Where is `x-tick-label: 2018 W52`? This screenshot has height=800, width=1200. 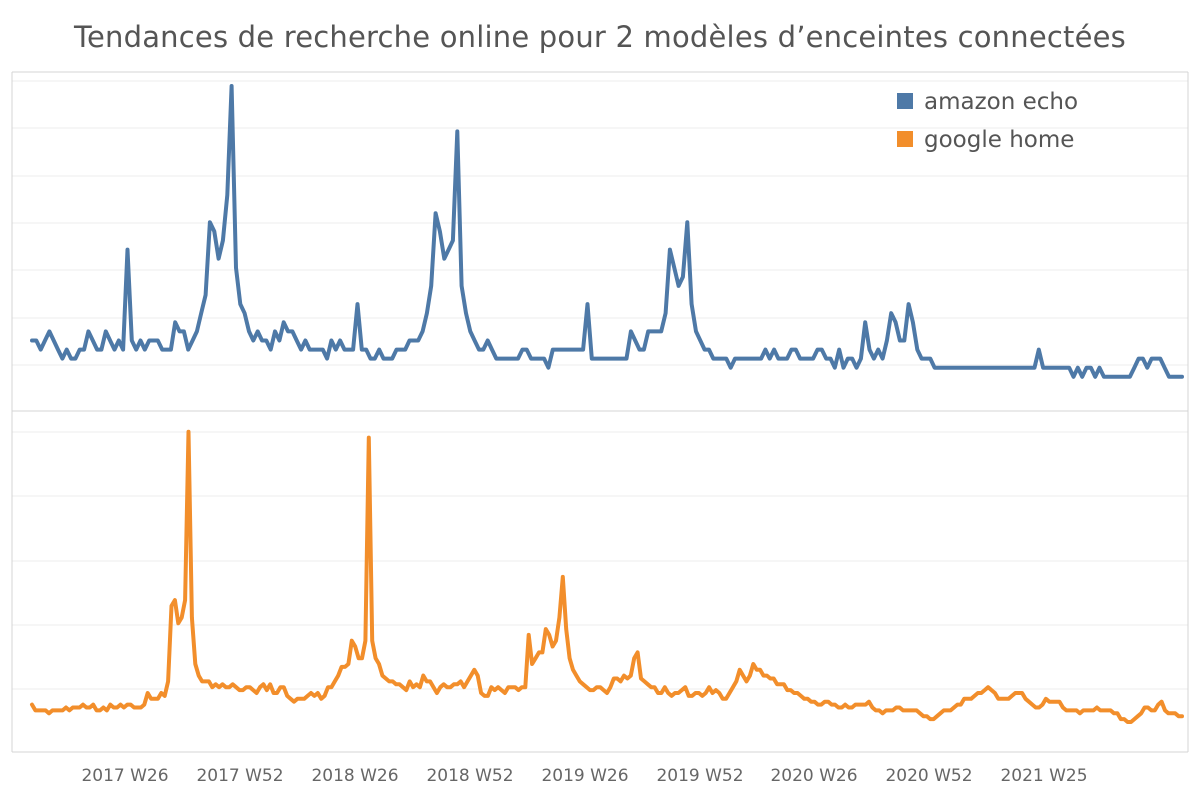 x-tick-label: 2018 W52 is located at coordinates (469, 776).